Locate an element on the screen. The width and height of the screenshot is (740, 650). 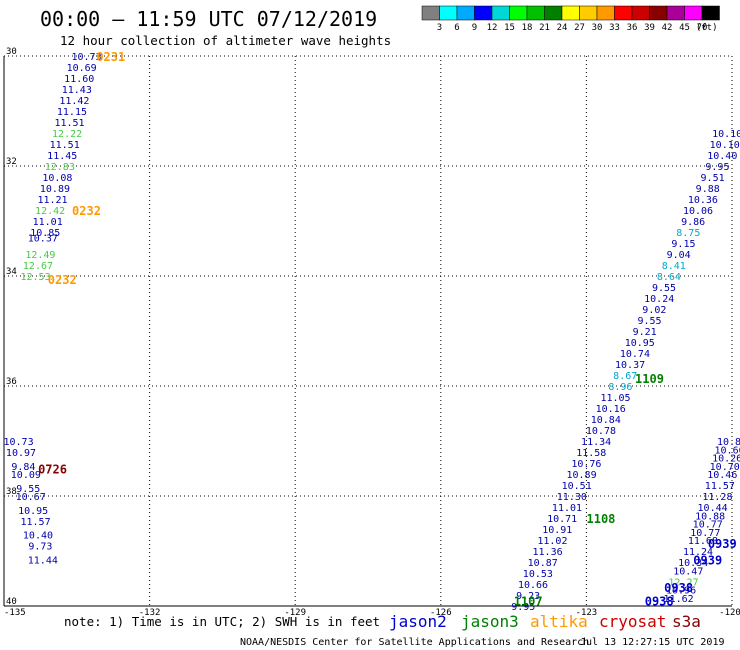
swh-value: 10.26 is located at coordinates (726, 459).